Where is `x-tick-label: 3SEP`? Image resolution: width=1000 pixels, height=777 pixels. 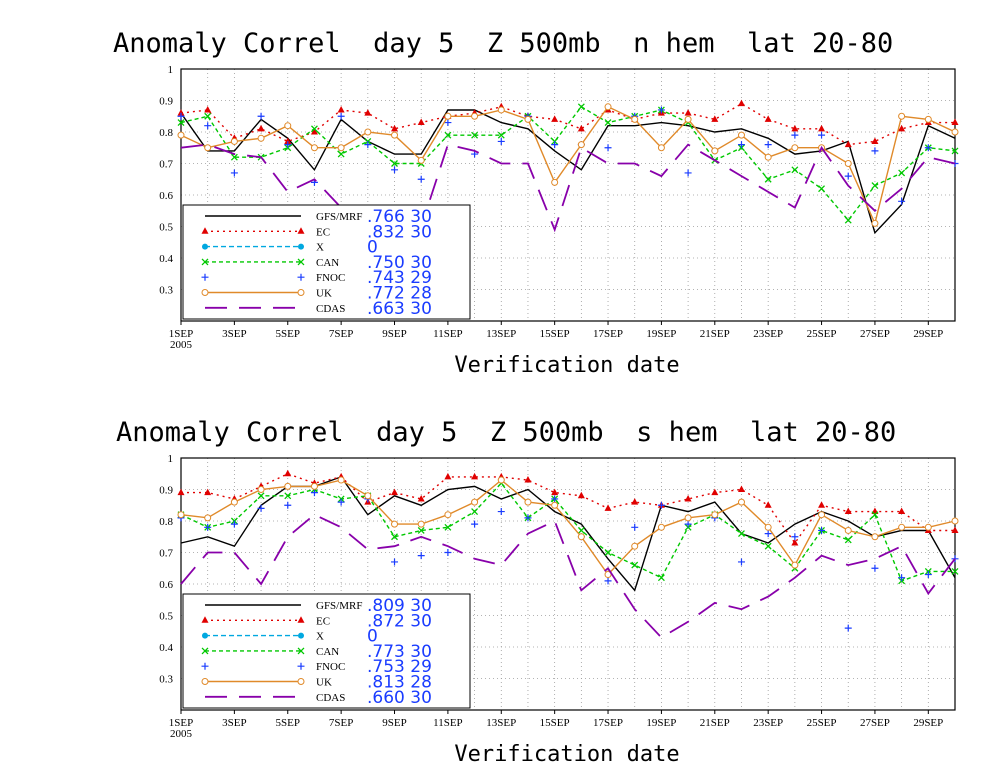 x-tick-label: 3SEP is located at coordinates (234, 334).